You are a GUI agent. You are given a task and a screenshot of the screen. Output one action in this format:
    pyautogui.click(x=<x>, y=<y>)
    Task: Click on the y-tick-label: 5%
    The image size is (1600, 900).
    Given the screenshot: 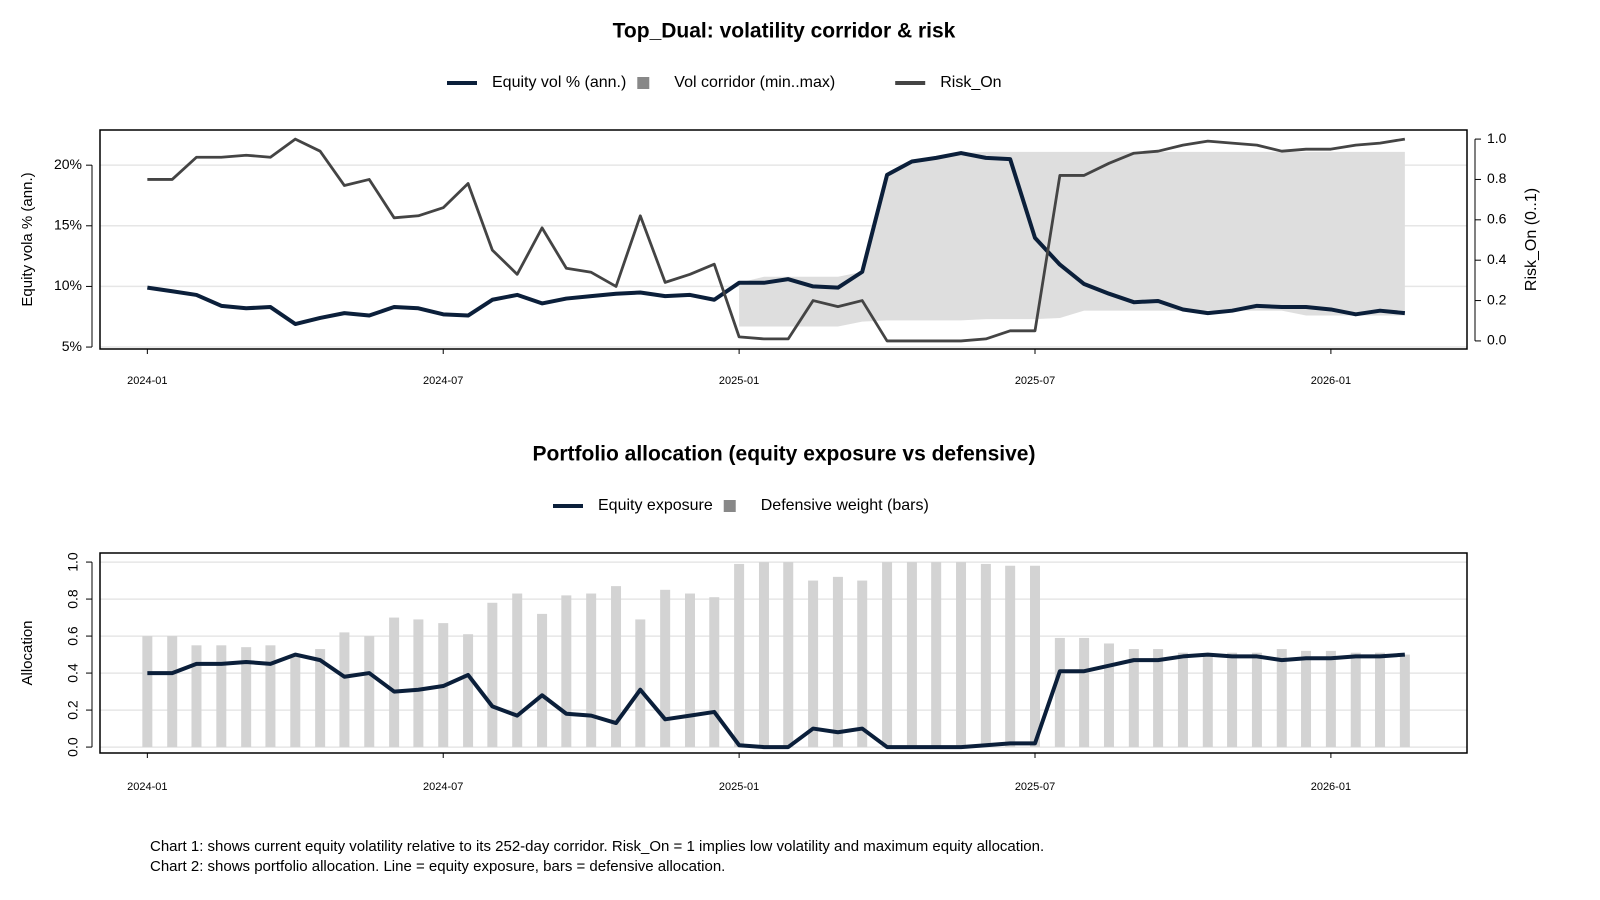 What is the action you would take?
    pyautogui.click(x=72, y=346)
    